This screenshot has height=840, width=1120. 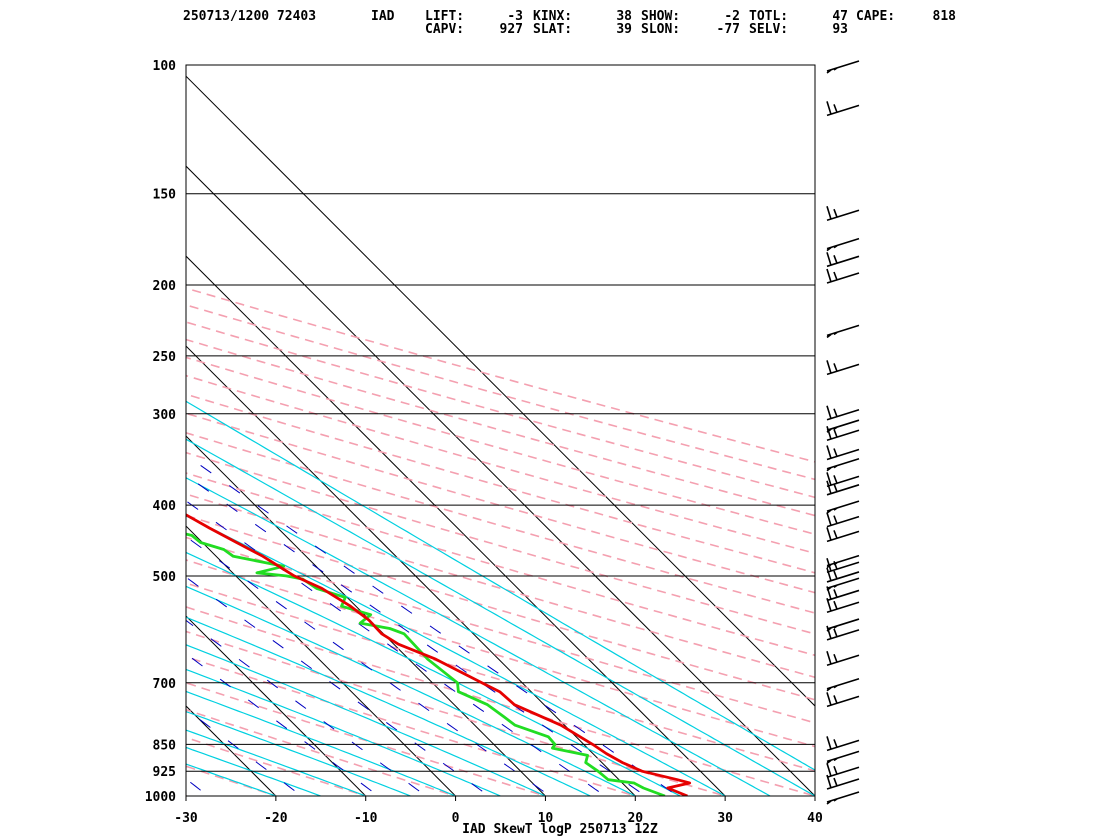 I want to click on temperature-label: 40, so click(x=815, y=818).